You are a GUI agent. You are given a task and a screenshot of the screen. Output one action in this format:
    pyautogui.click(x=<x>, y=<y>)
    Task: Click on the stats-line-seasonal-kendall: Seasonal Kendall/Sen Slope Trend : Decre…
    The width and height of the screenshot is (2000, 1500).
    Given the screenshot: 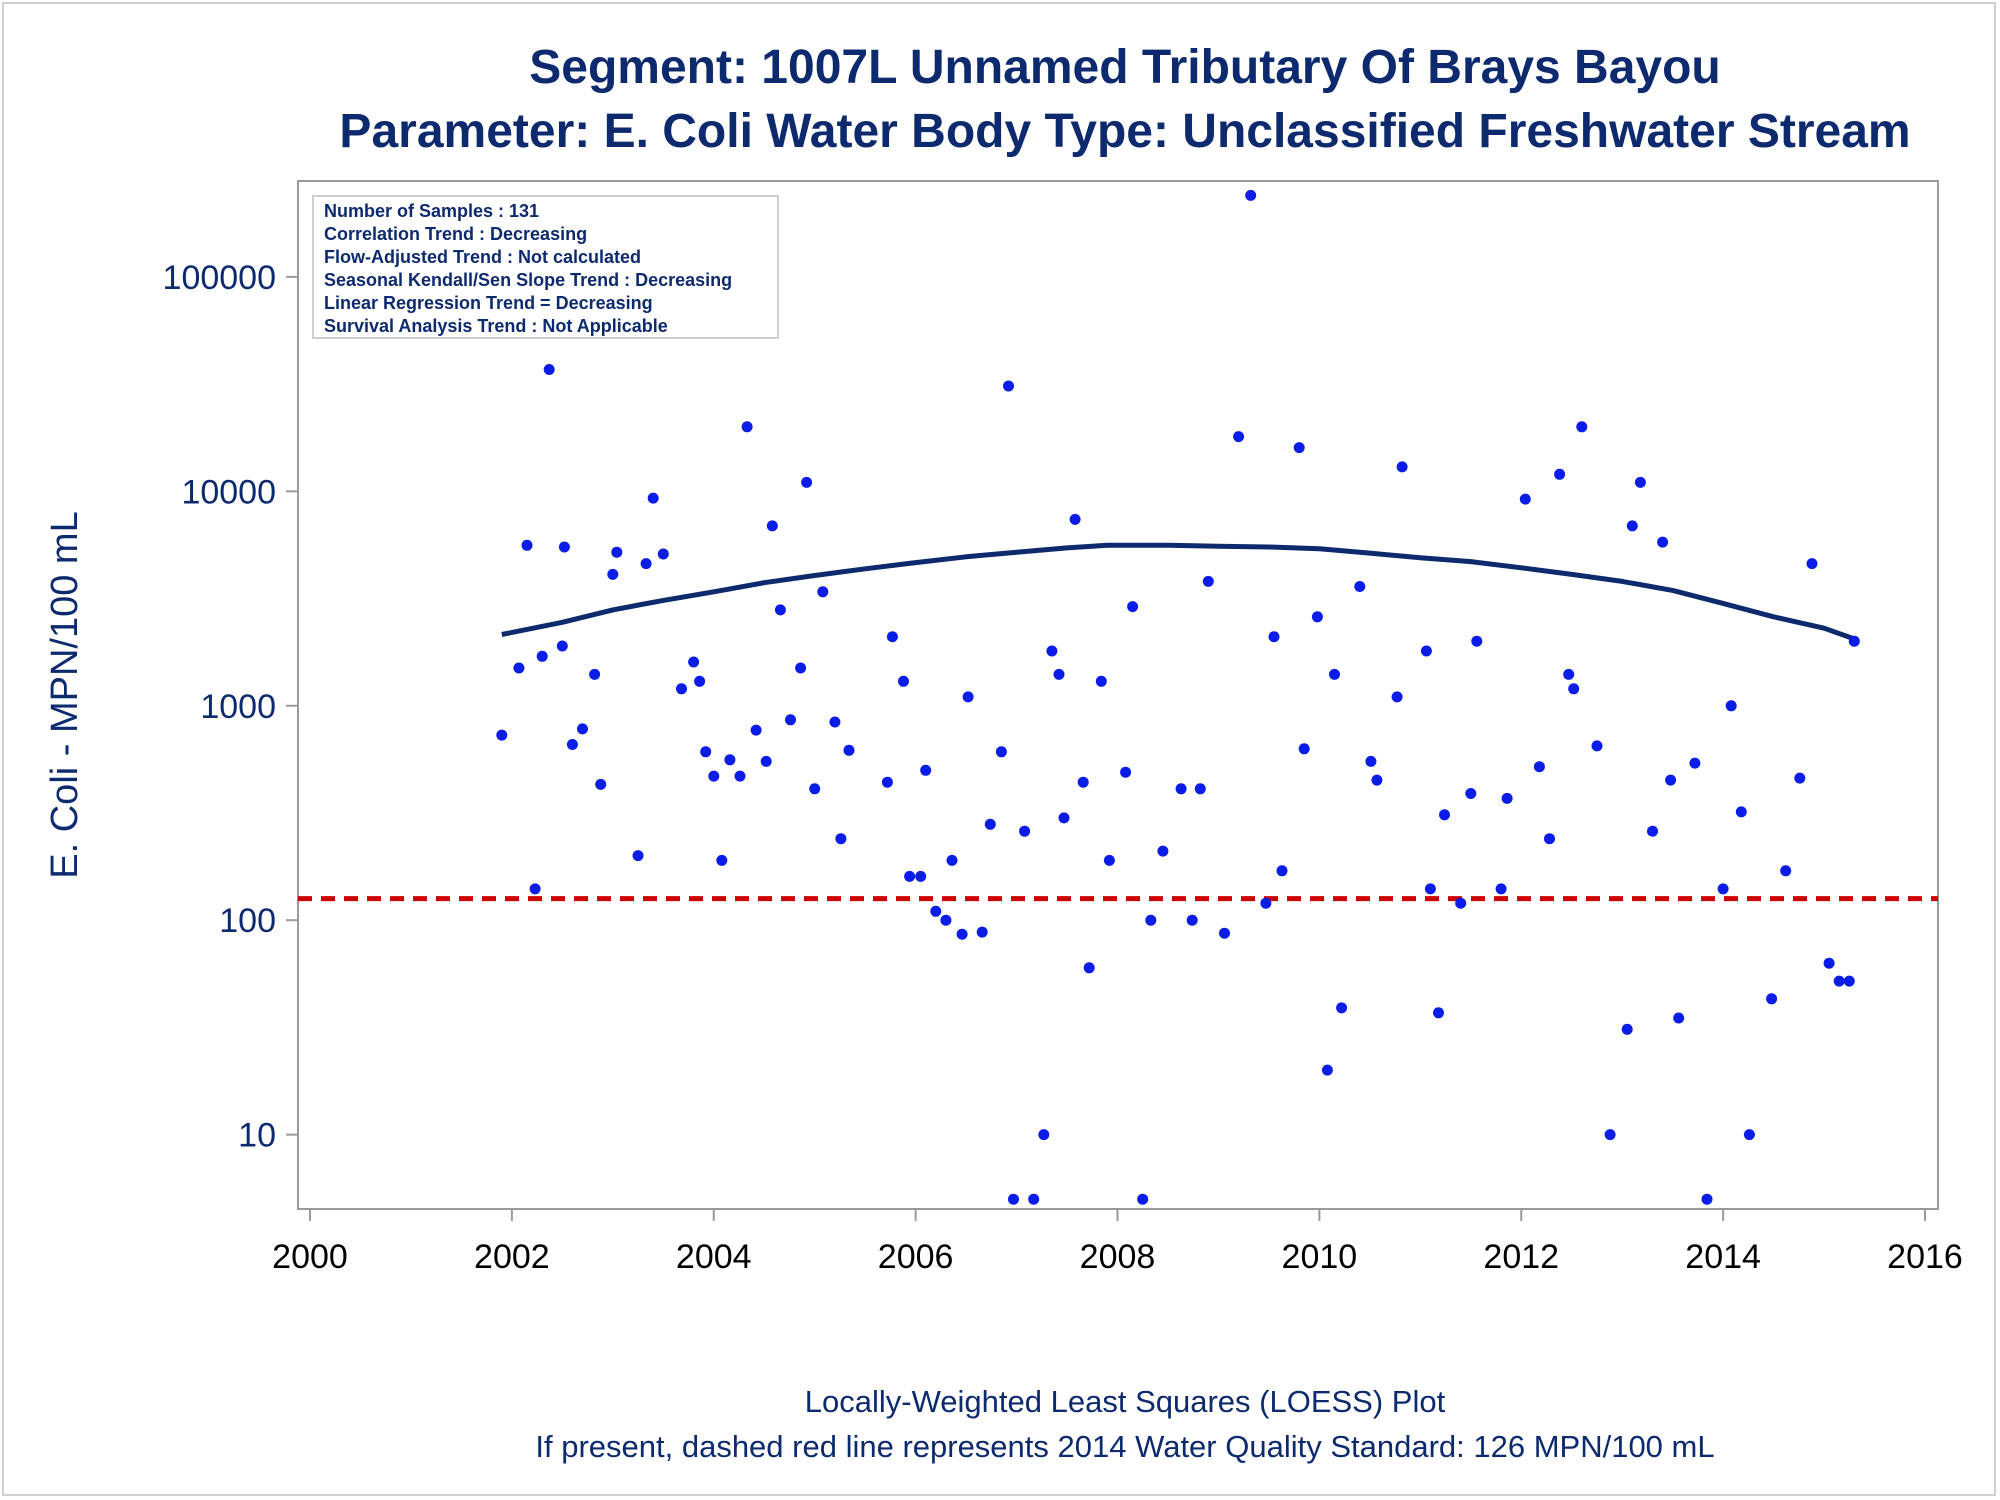 What is the action you would take?
    pyautogui.click(x=528, y=280)
    